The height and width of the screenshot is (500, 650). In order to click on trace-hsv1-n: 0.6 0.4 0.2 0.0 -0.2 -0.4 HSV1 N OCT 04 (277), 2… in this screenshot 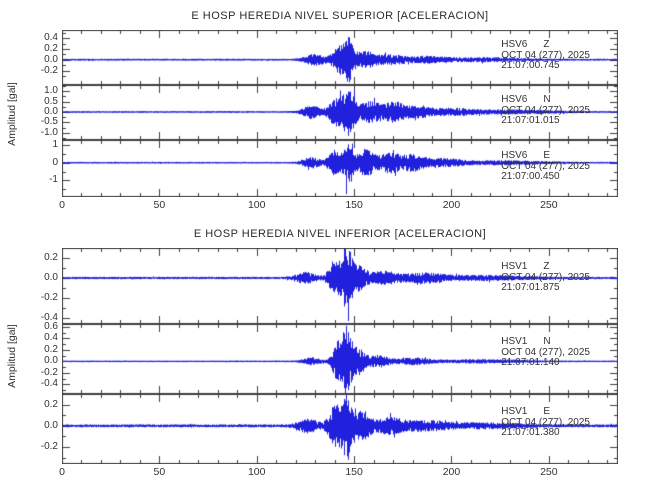, I will do `click(329, 357)`.